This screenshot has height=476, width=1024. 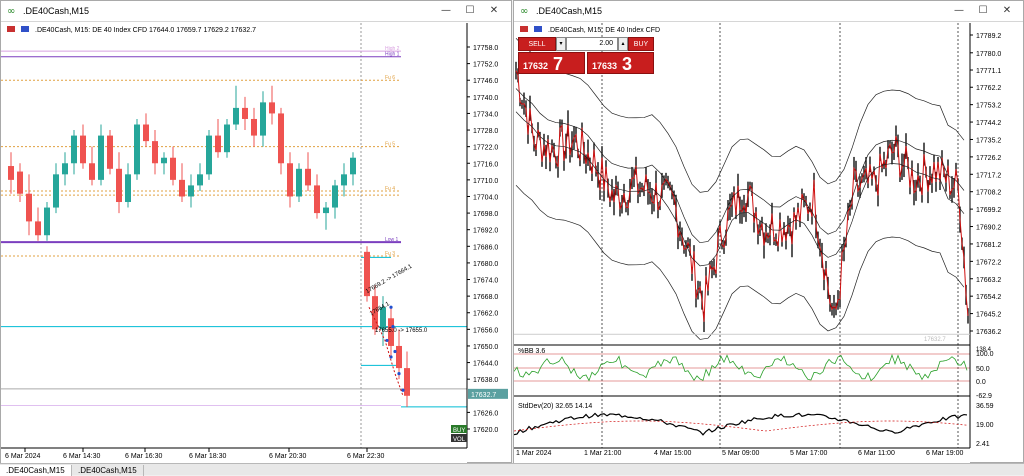 I want to click on chart-header: .DE40Cash, M15: DE 40 Index CFD, so click(x=604, y=30).